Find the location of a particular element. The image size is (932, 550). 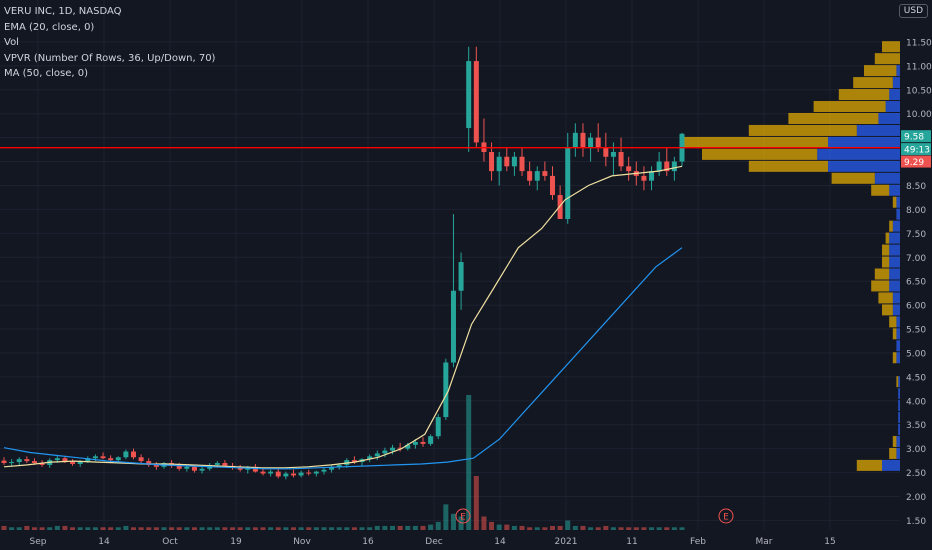

legend-ema: EMA (20, close, 0) is located at coordinates (49, 27).